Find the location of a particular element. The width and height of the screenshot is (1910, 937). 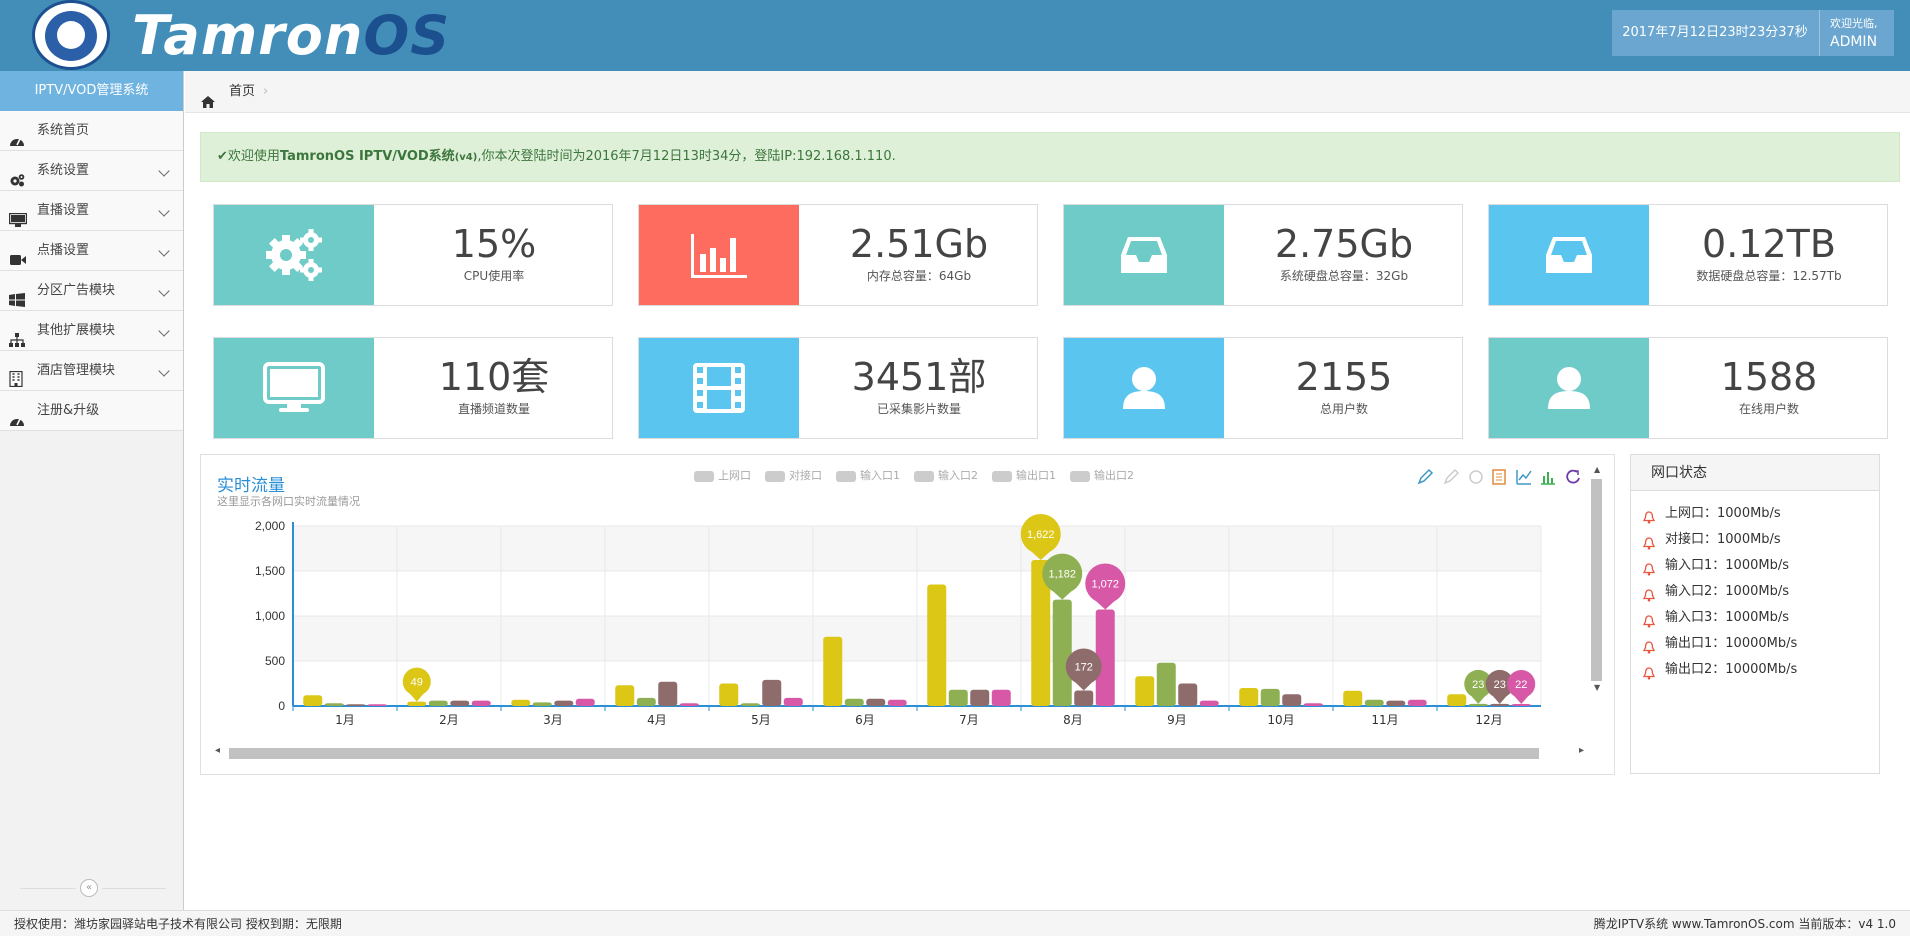

sidebar-item-5: 分区广告模块 is located at coordinates (91, 291).